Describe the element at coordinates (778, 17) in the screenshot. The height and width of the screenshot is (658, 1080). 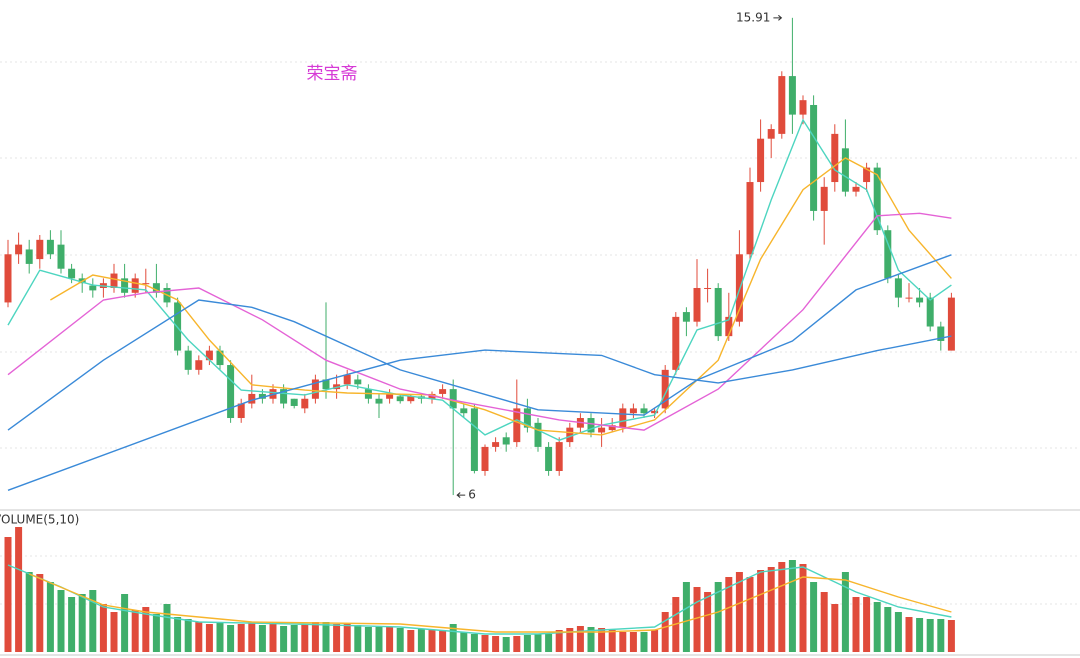
I see `arrow` at that location.